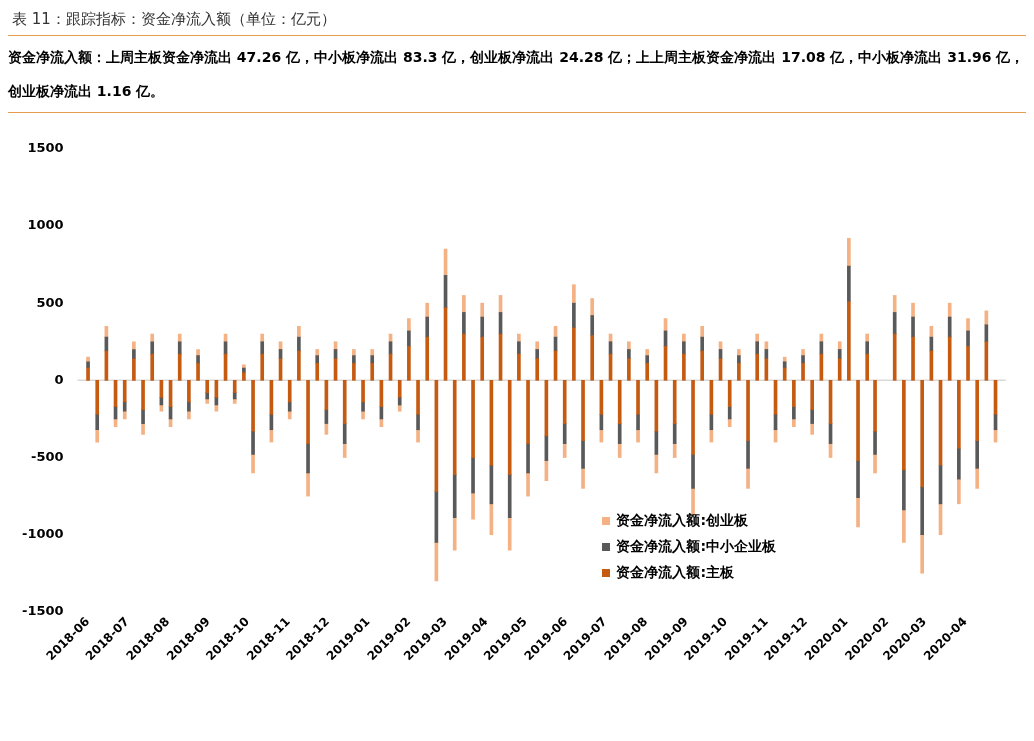 The image size is (1034, 741). I want to click on y-tick-label: 0, so click(59, 379).